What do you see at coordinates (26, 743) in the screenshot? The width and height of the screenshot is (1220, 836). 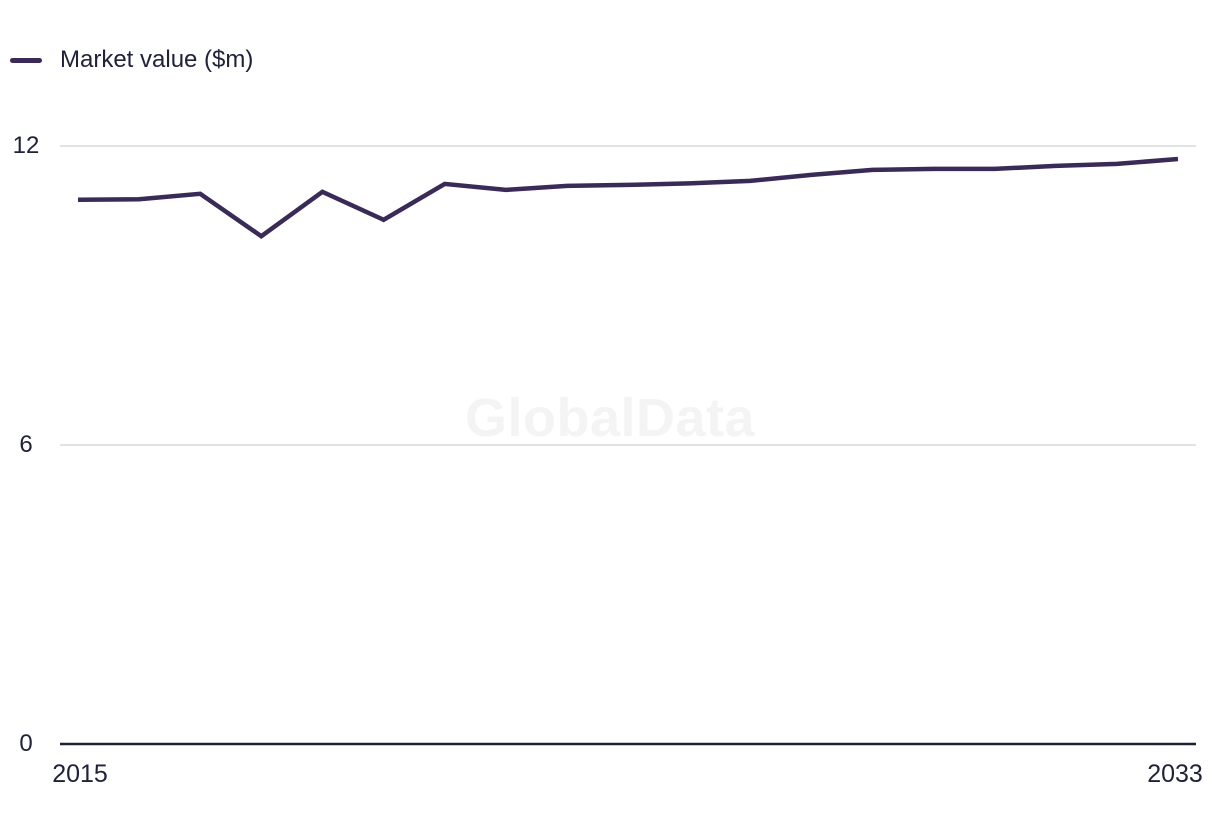 I see `y-axis-tick-0: 0` at bounding box center [26, 743].